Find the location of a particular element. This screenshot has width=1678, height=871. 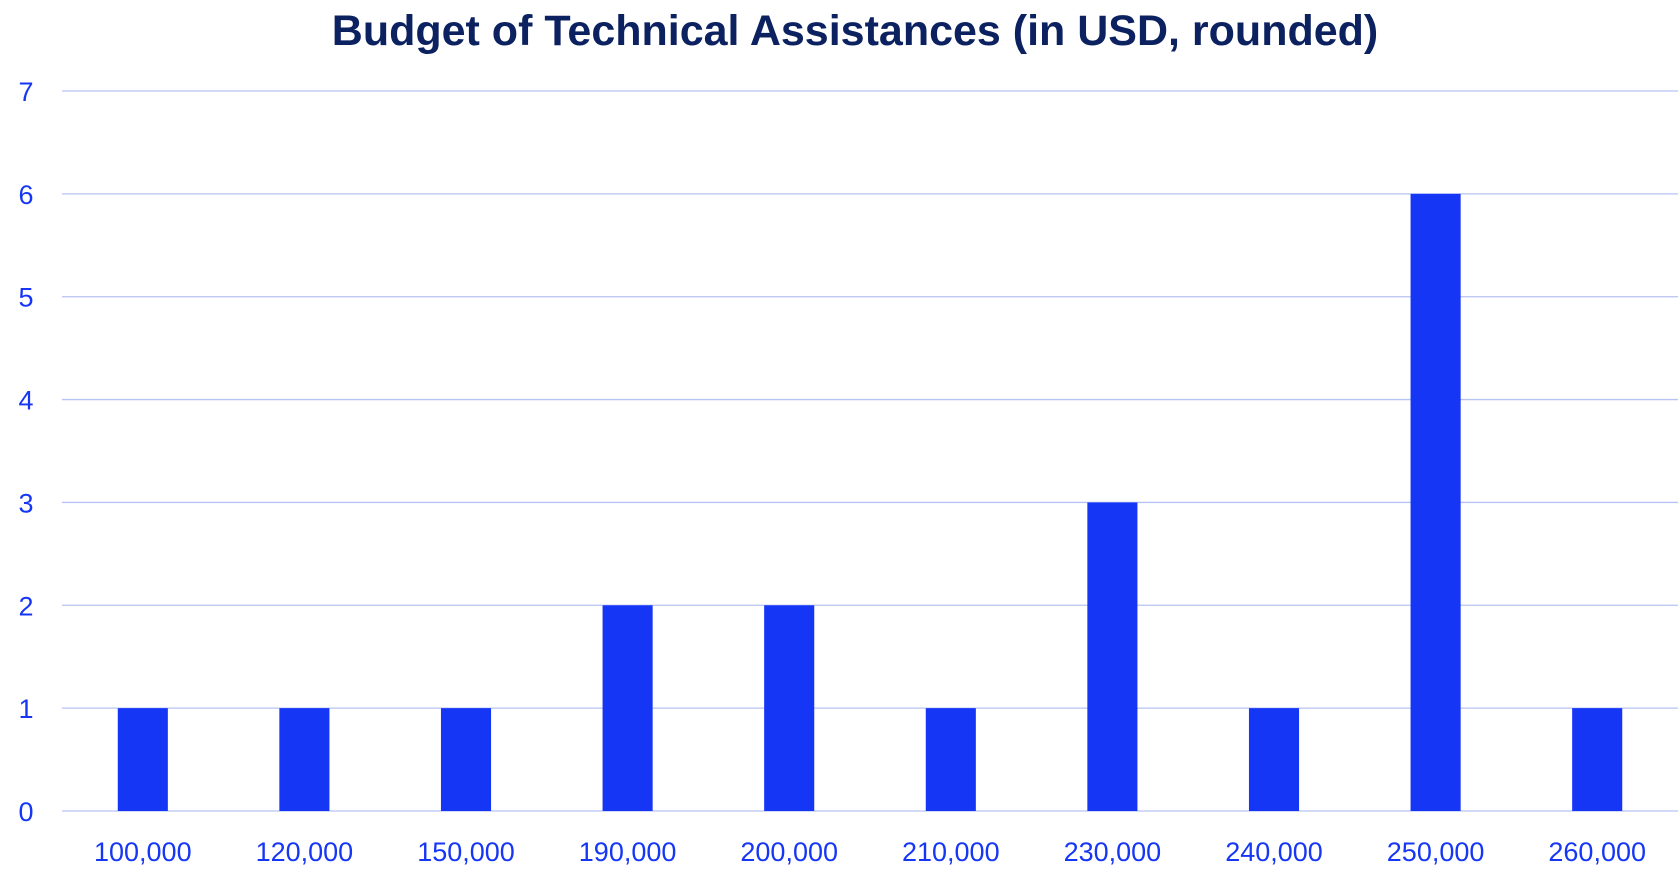

y-axis-tick-labels: 0 1 2 3 4 5 6 7 is located at coordinates (25, 452).